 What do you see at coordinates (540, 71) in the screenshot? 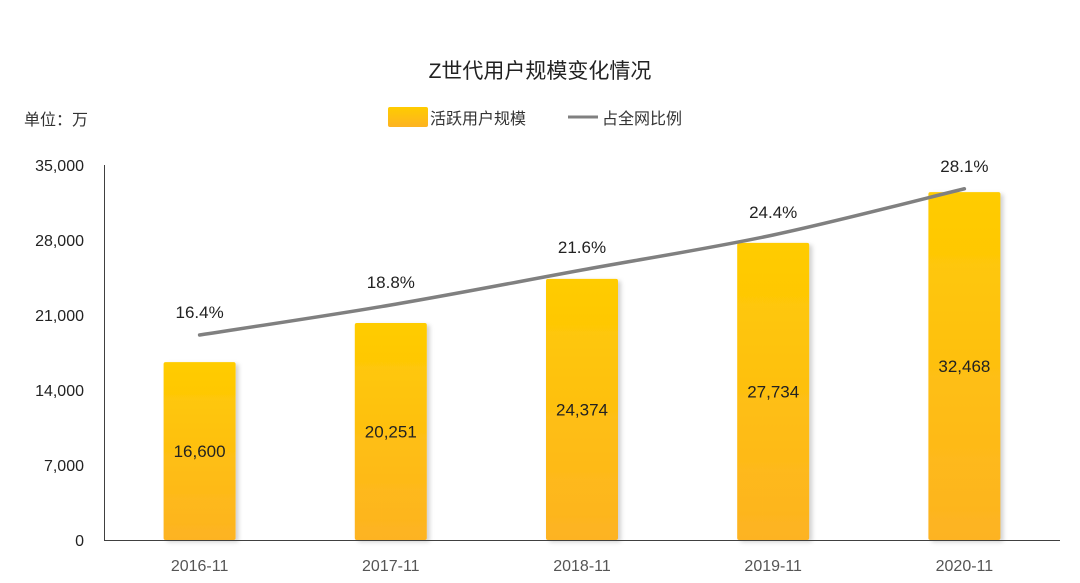
I see `chart-title: Z世代用户规模变化情况` at bounding box center [540, 71].